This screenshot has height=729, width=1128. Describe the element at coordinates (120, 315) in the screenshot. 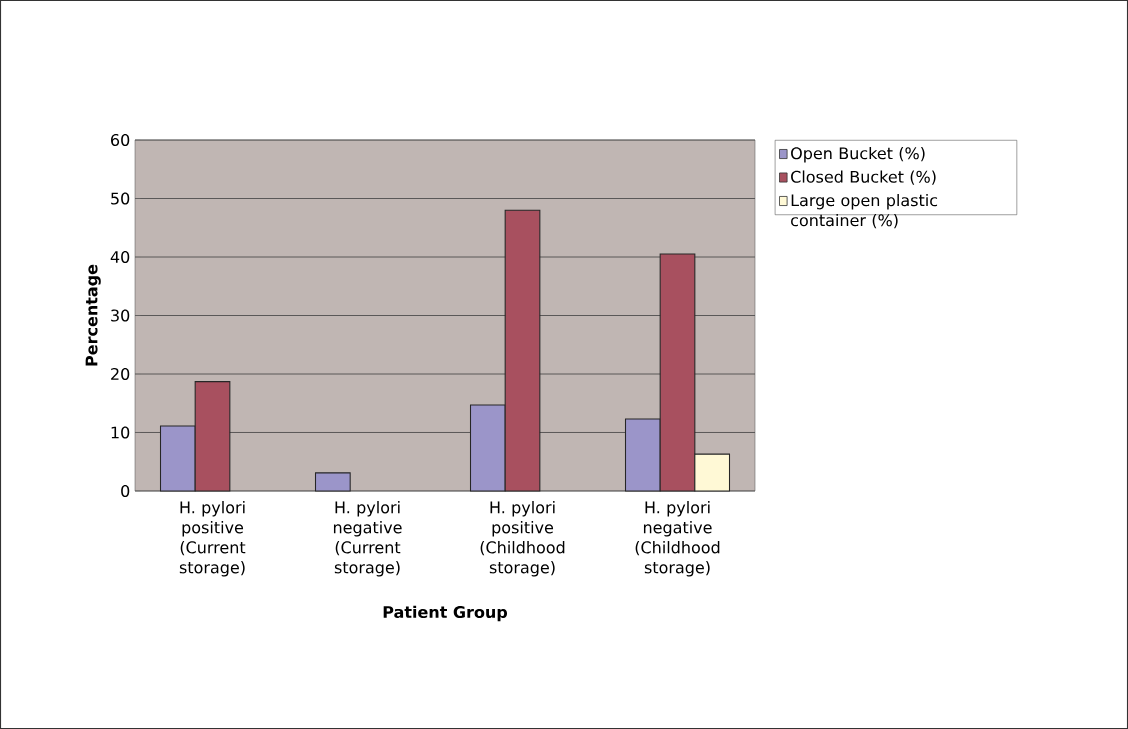

I see `y-tick-label: 30` at that location.